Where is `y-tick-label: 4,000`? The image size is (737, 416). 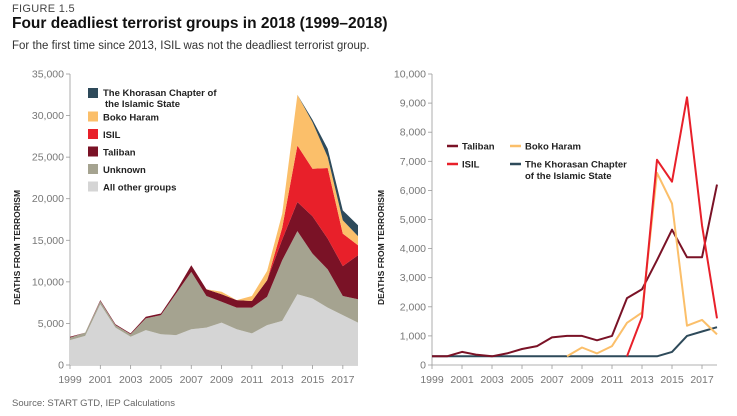 y-tick-label: 4,000 is located at coordinates (413, 249).